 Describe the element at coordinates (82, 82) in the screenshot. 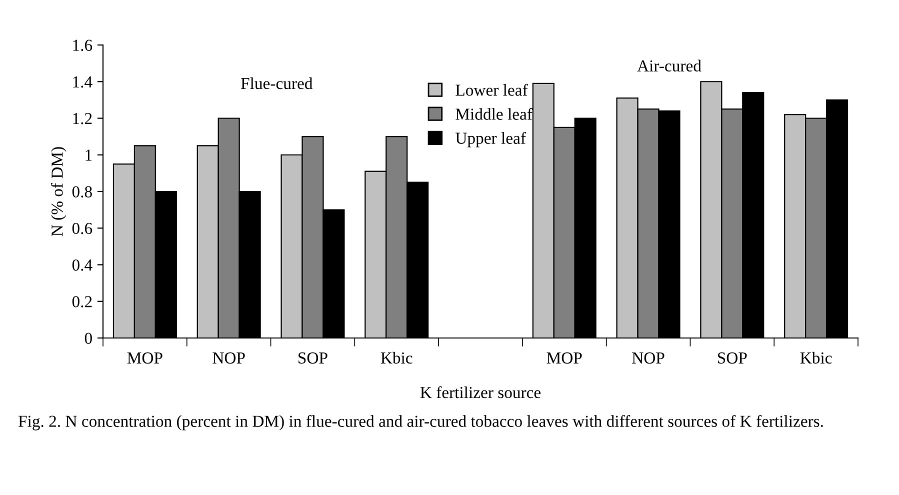

I see `y-tick-label: 1.4` at that location.